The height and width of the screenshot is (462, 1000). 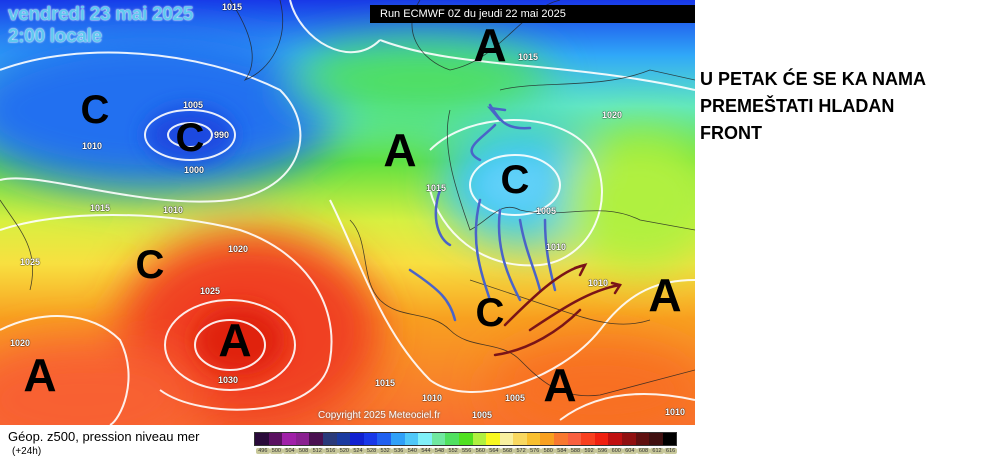 I want to click on color-scale-value: 536, so click(x=398, y=451).